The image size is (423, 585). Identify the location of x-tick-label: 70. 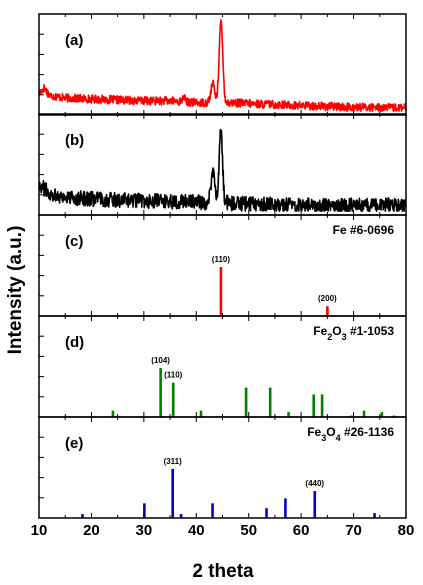
(353, 530).